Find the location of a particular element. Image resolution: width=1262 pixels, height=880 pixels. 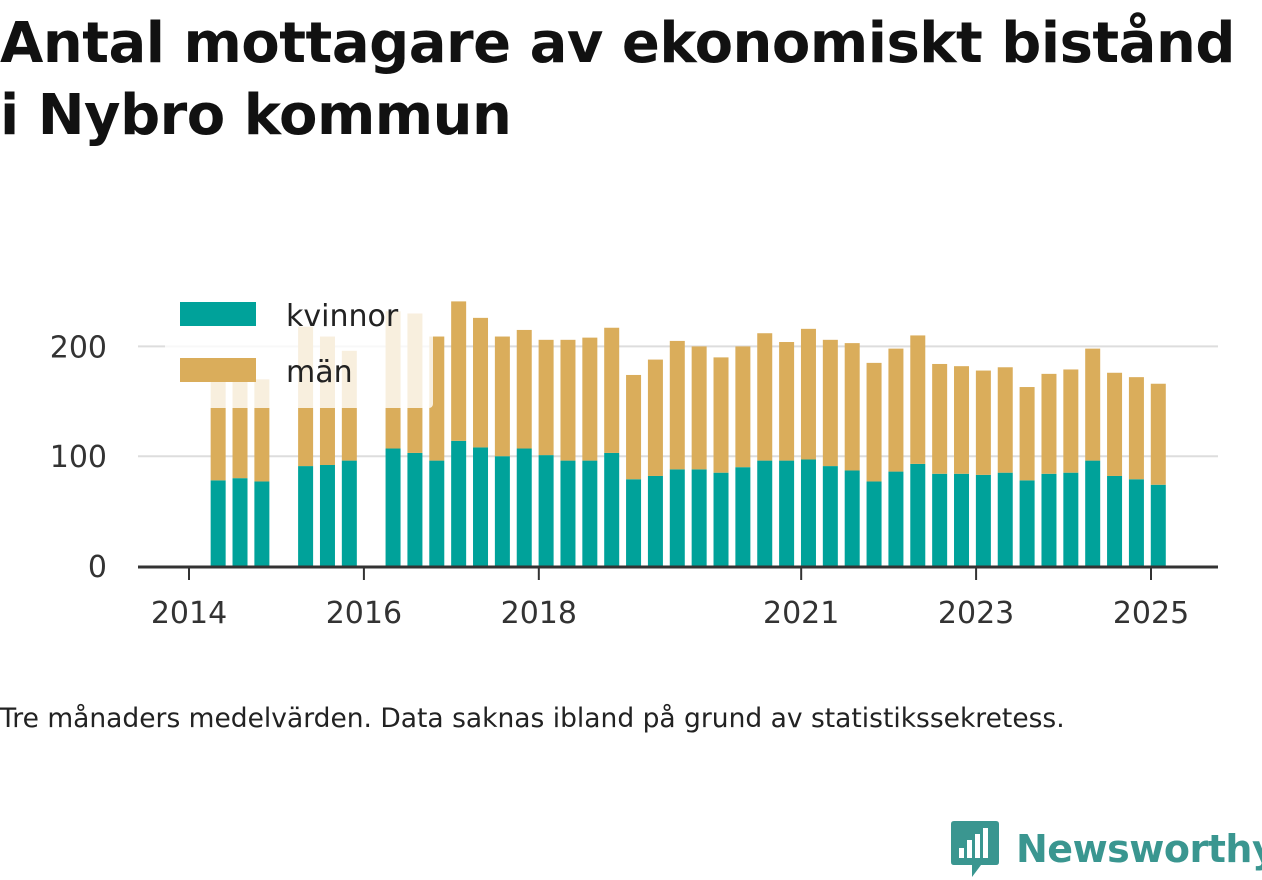

newsworthy-logo: Newsworthy is located at coordinates (1106, 849).